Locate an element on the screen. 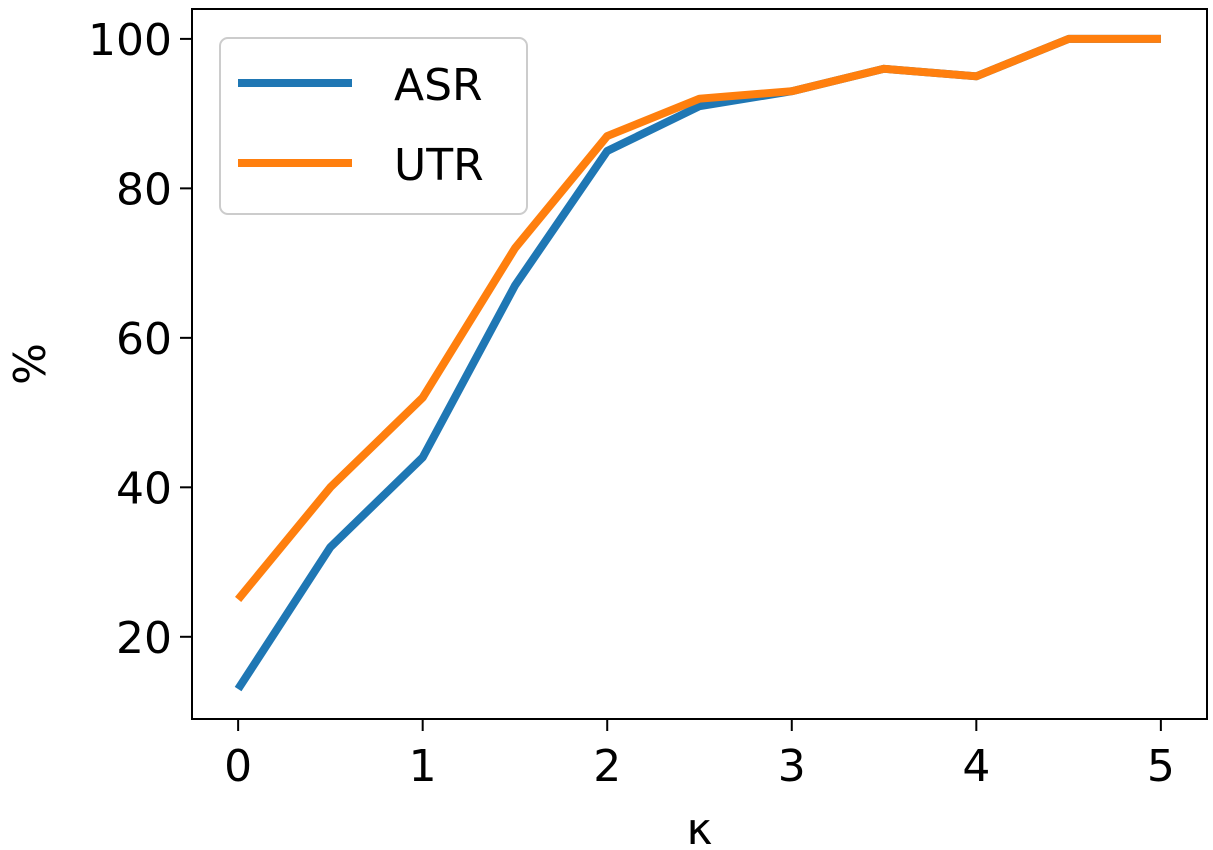 The height and width of the screenshot is (850, 1213). x-tick-label: 4 is located at coordinates (976, 766).